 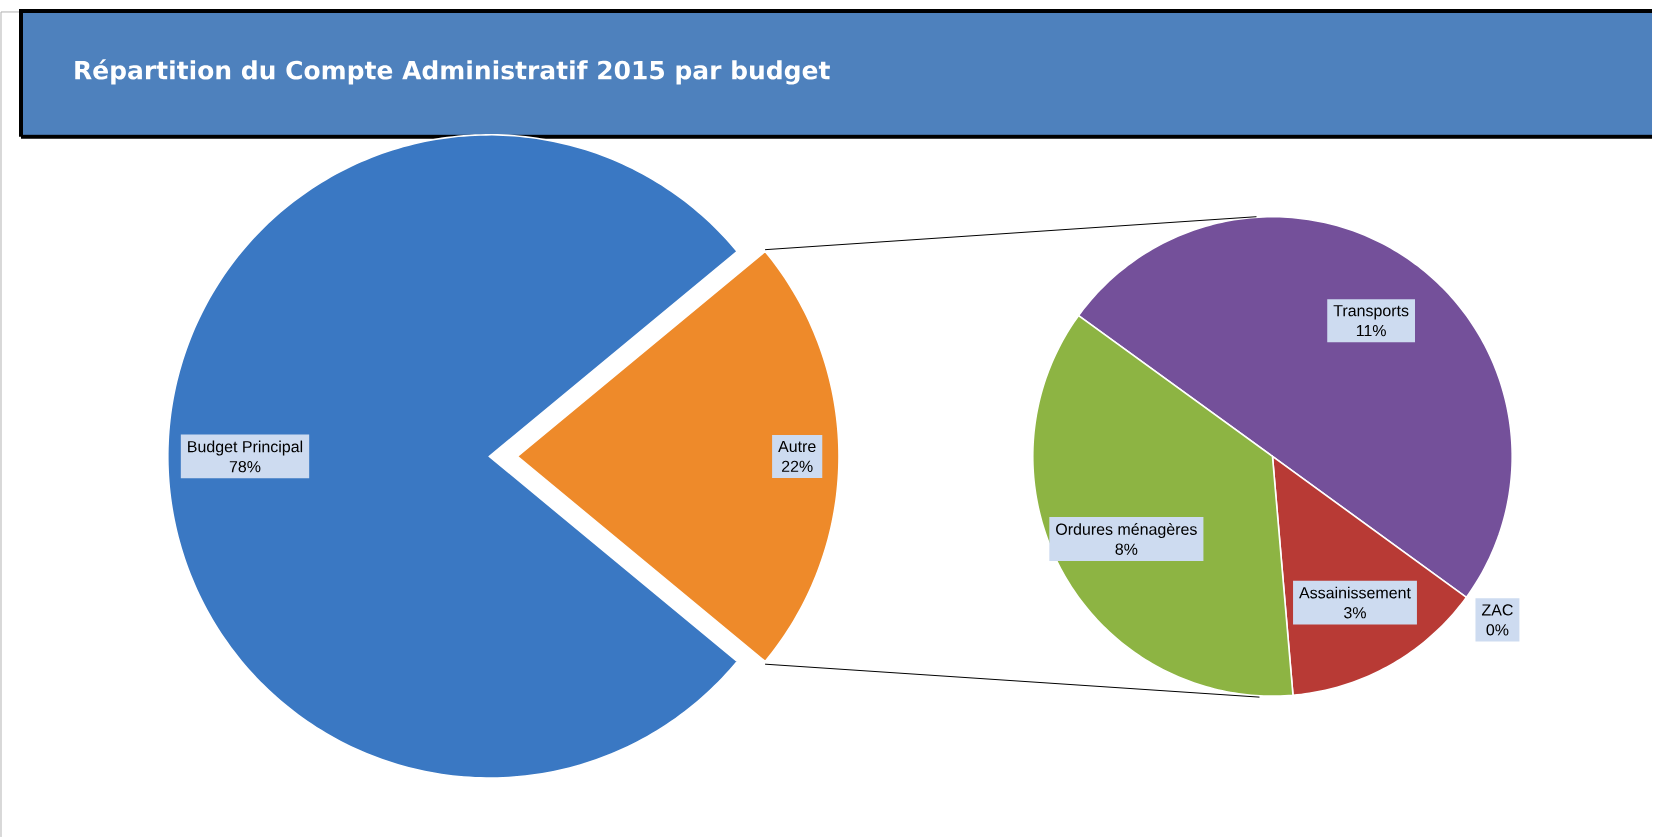 I want to click on data-label: 3%, so click(x=1355, y=612).